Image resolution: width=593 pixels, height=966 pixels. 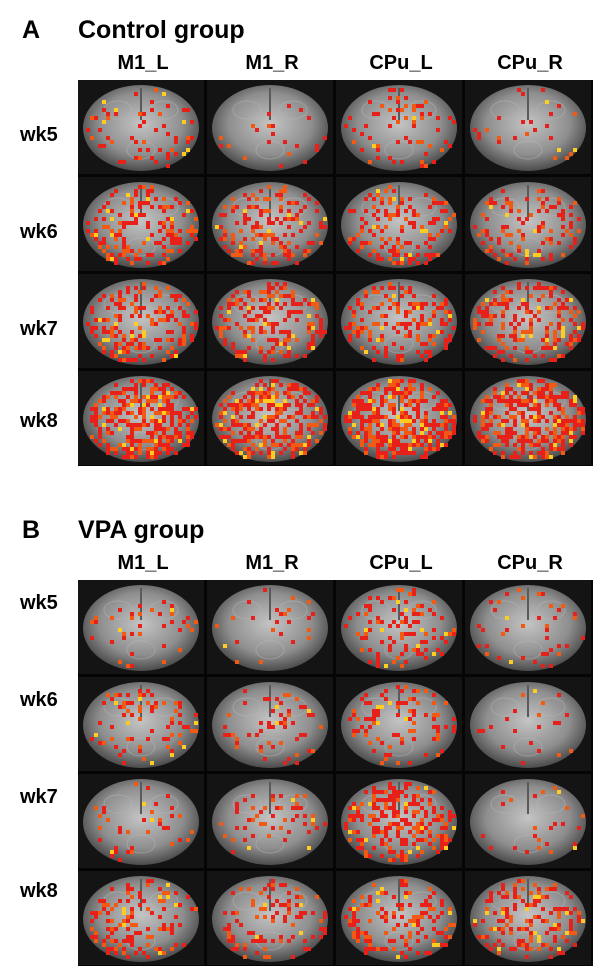 I want to click on panel-letter: B, so click(x=31, y=530).